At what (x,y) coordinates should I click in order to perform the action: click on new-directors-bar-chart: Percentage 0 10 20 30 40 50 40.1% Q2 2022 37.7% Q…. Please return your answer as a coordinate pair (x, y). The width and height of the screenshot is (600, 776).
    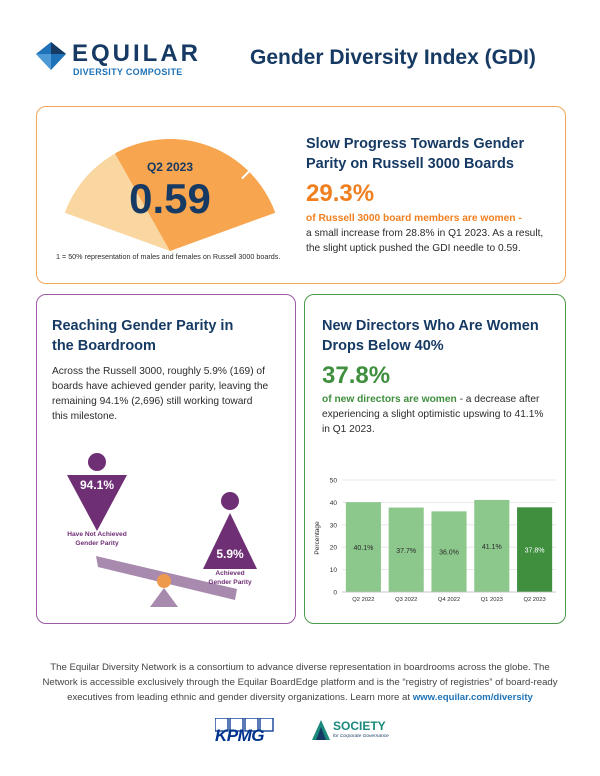
    Looking at the image, I should click on (435, 540).